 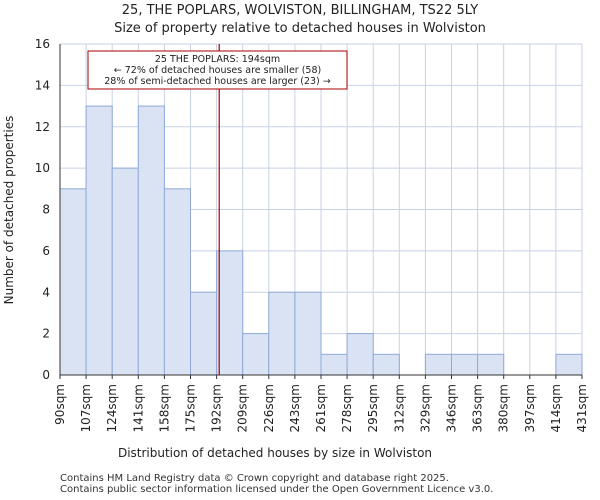 I want to click on annotation-line-1: 25 THE POPLARS: 194sqm, so click(x=217, y=59).